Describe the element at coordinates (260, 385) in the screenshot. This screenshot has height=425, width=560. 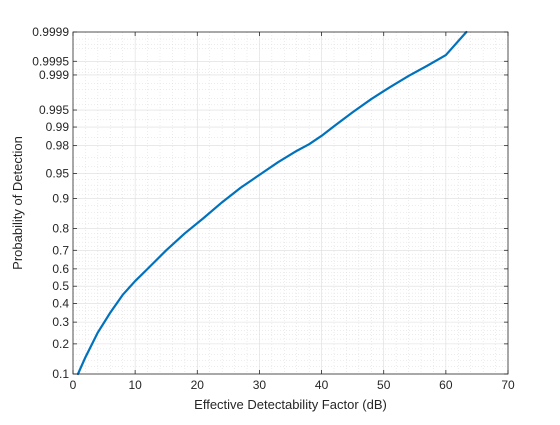
I see `x-tick-label: 30` at that location.